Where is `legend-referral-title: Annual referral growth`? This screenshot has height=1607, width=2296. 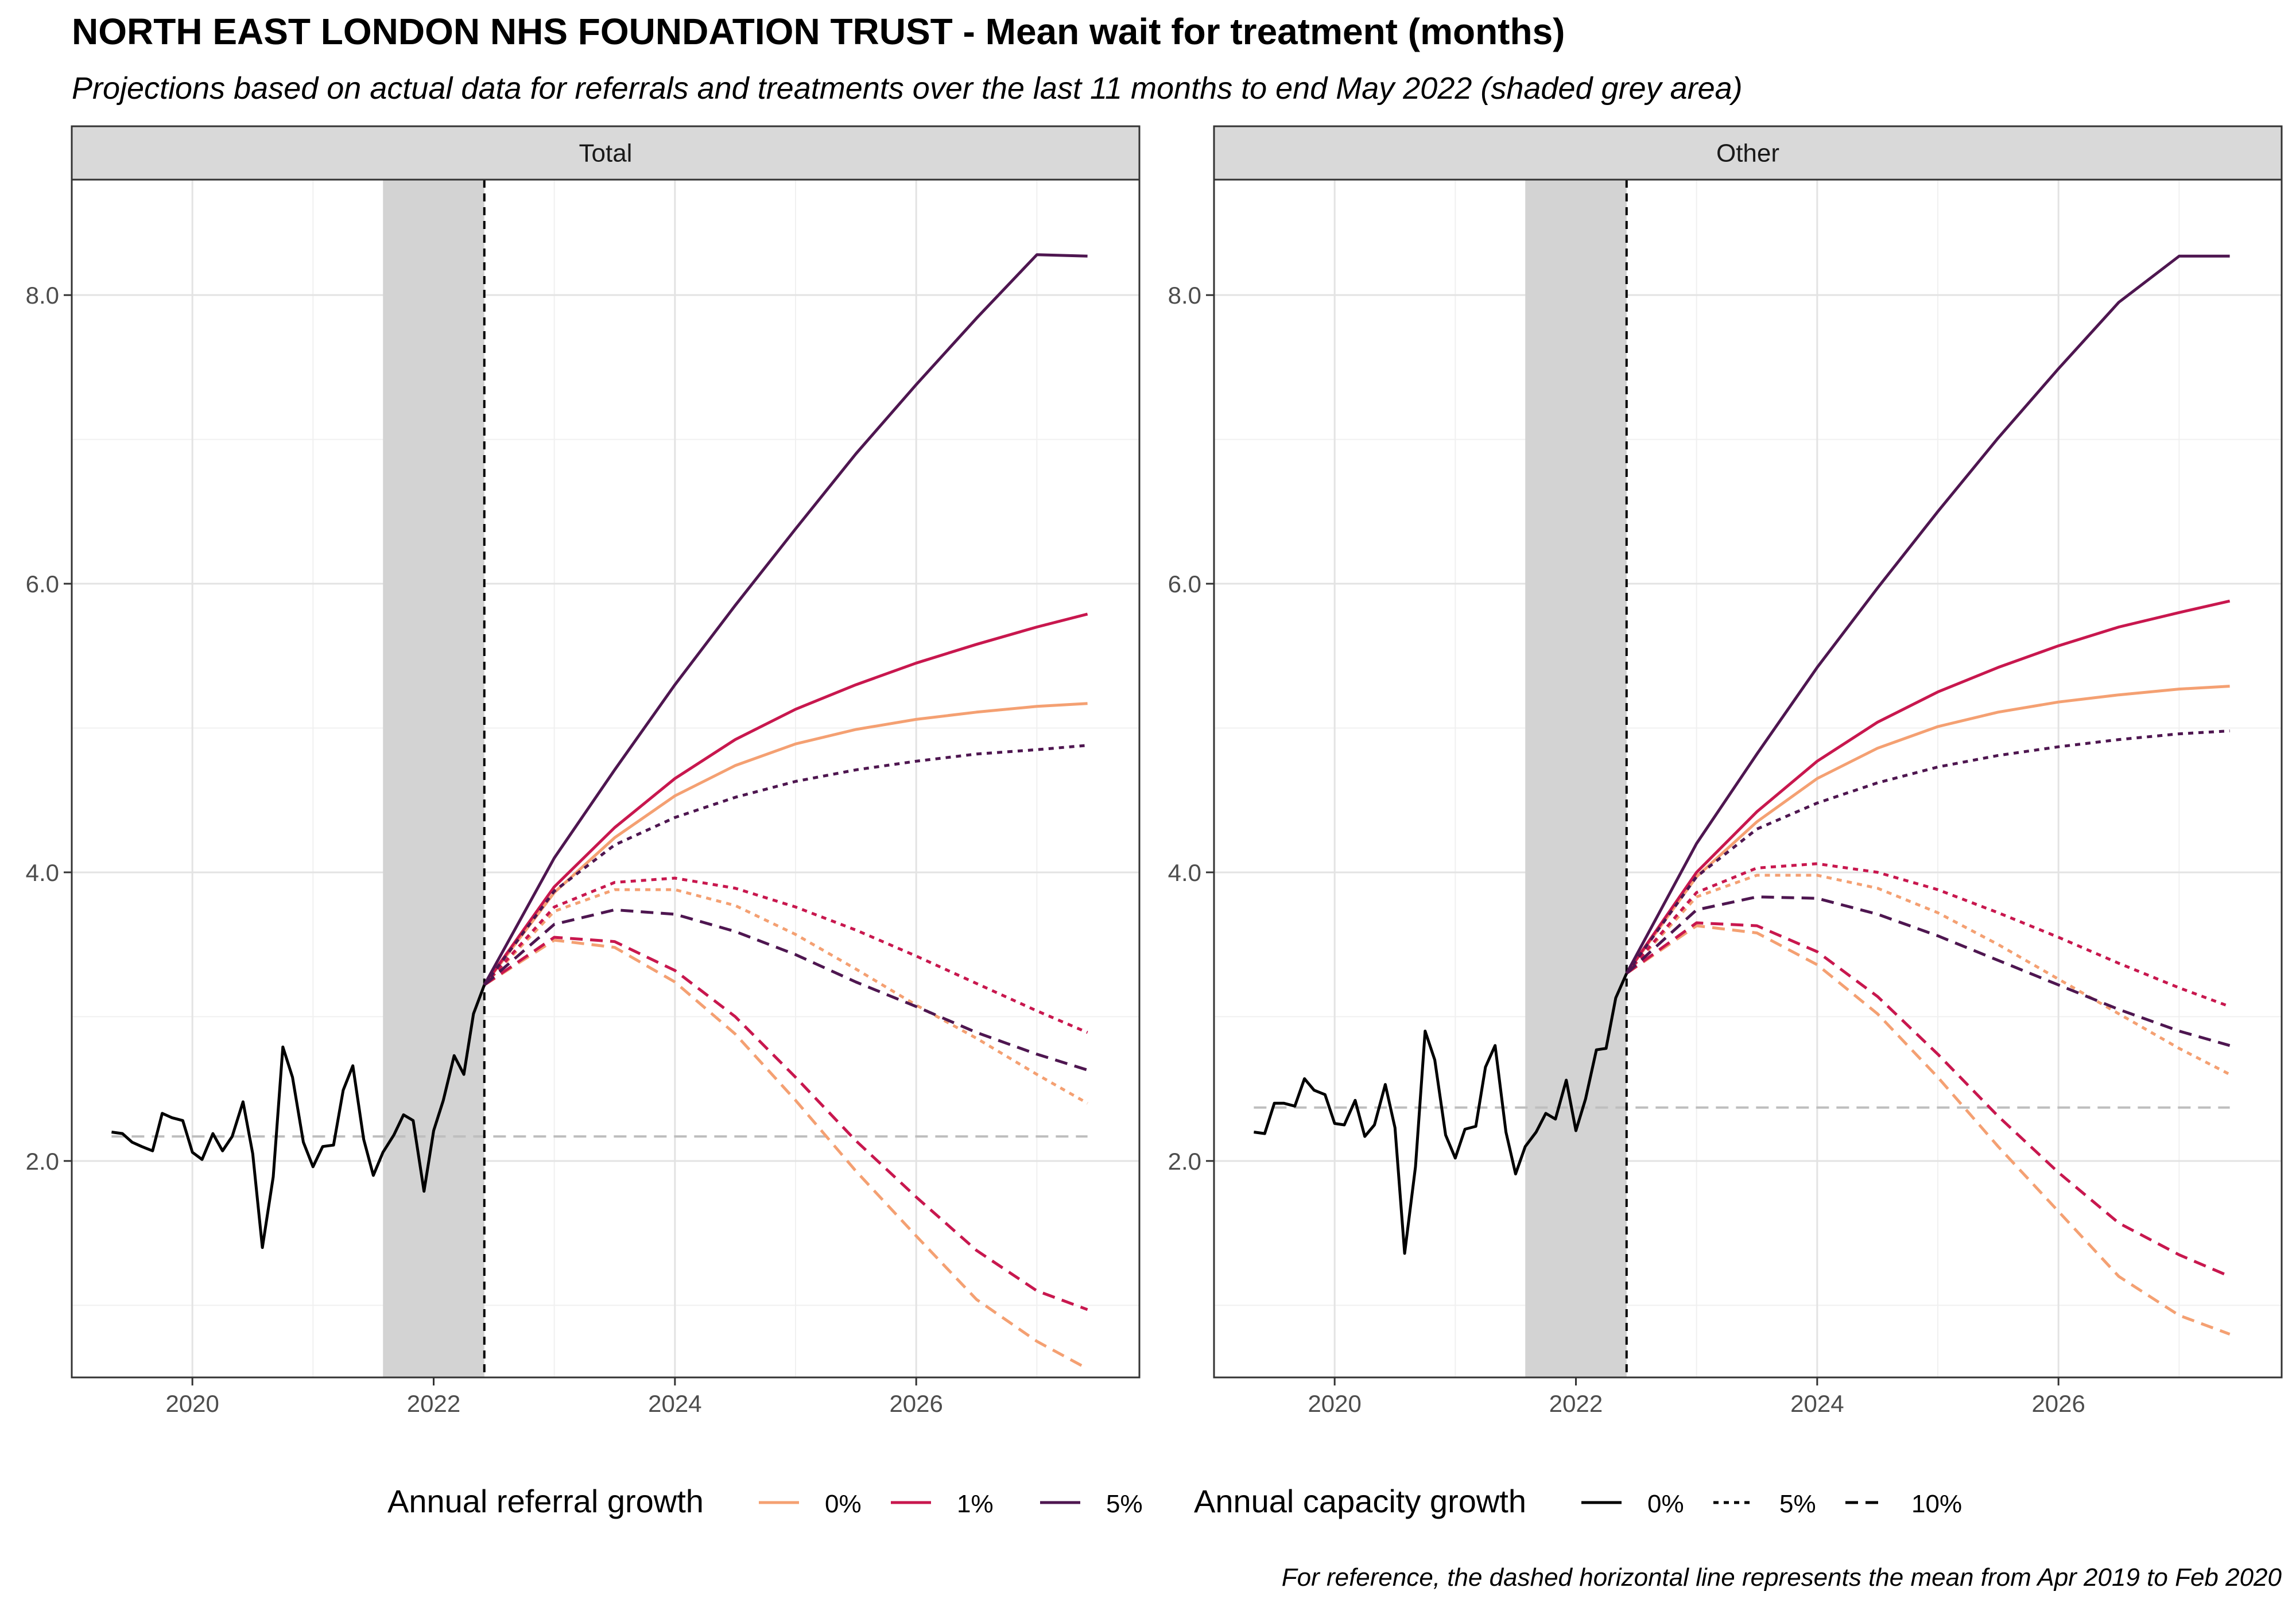 legend-referral-title: Annual referral growth is located at coordinates (545, 1501).